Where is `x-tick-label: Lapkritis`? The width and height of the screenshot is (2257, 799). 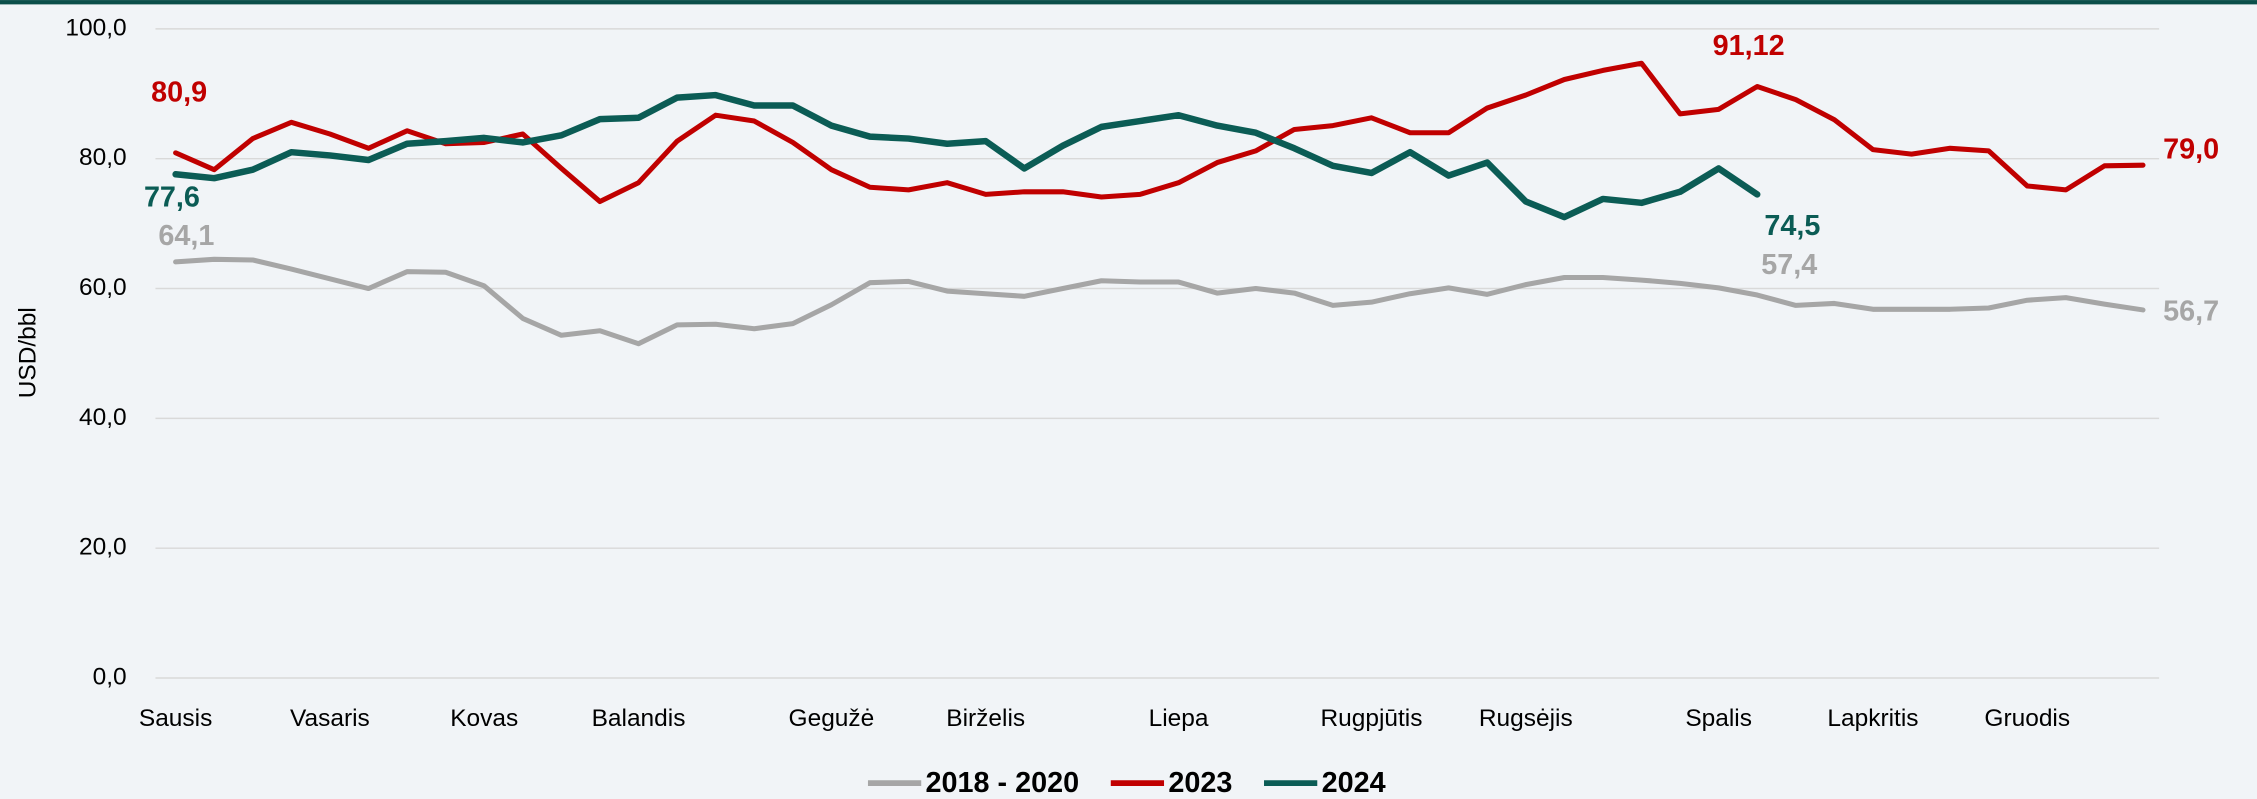
x-tick-label: Lapkritis is located at coordinates (1872, 718).